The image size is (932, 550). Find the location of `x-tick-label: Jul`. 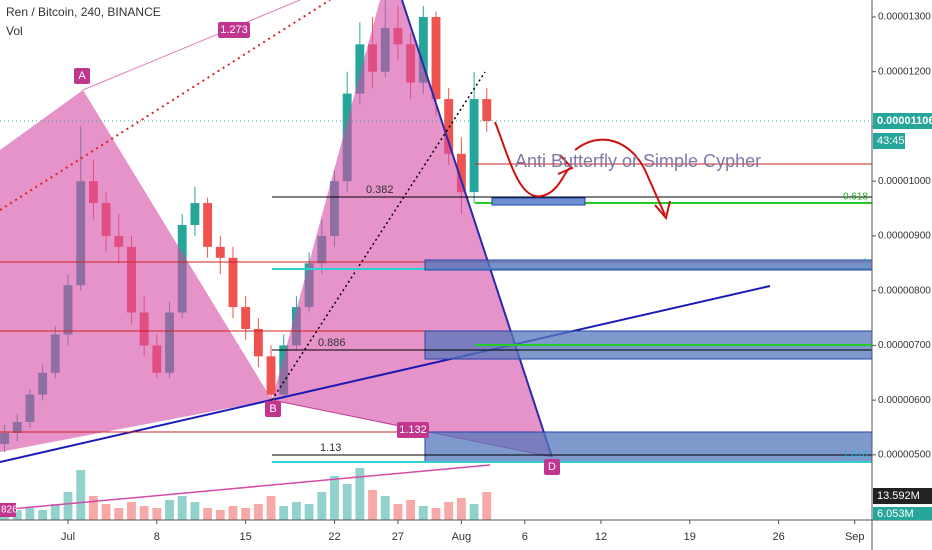

x-tick-label: Jul is located at coordinates (68, 537).